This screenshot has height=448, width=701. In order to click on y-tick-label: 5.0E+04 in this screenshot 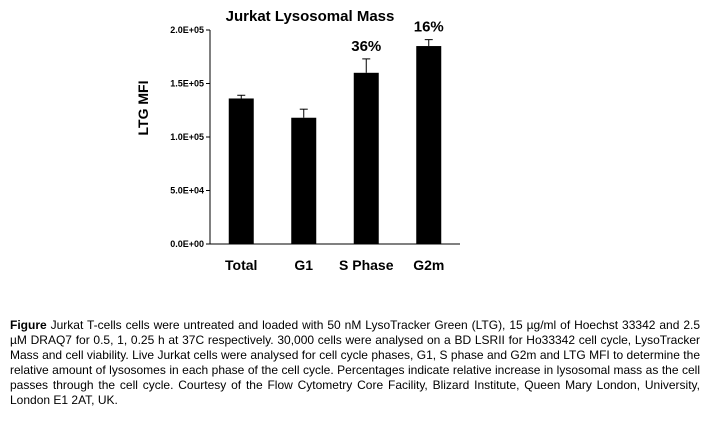, I will do `click(187, 191)`.